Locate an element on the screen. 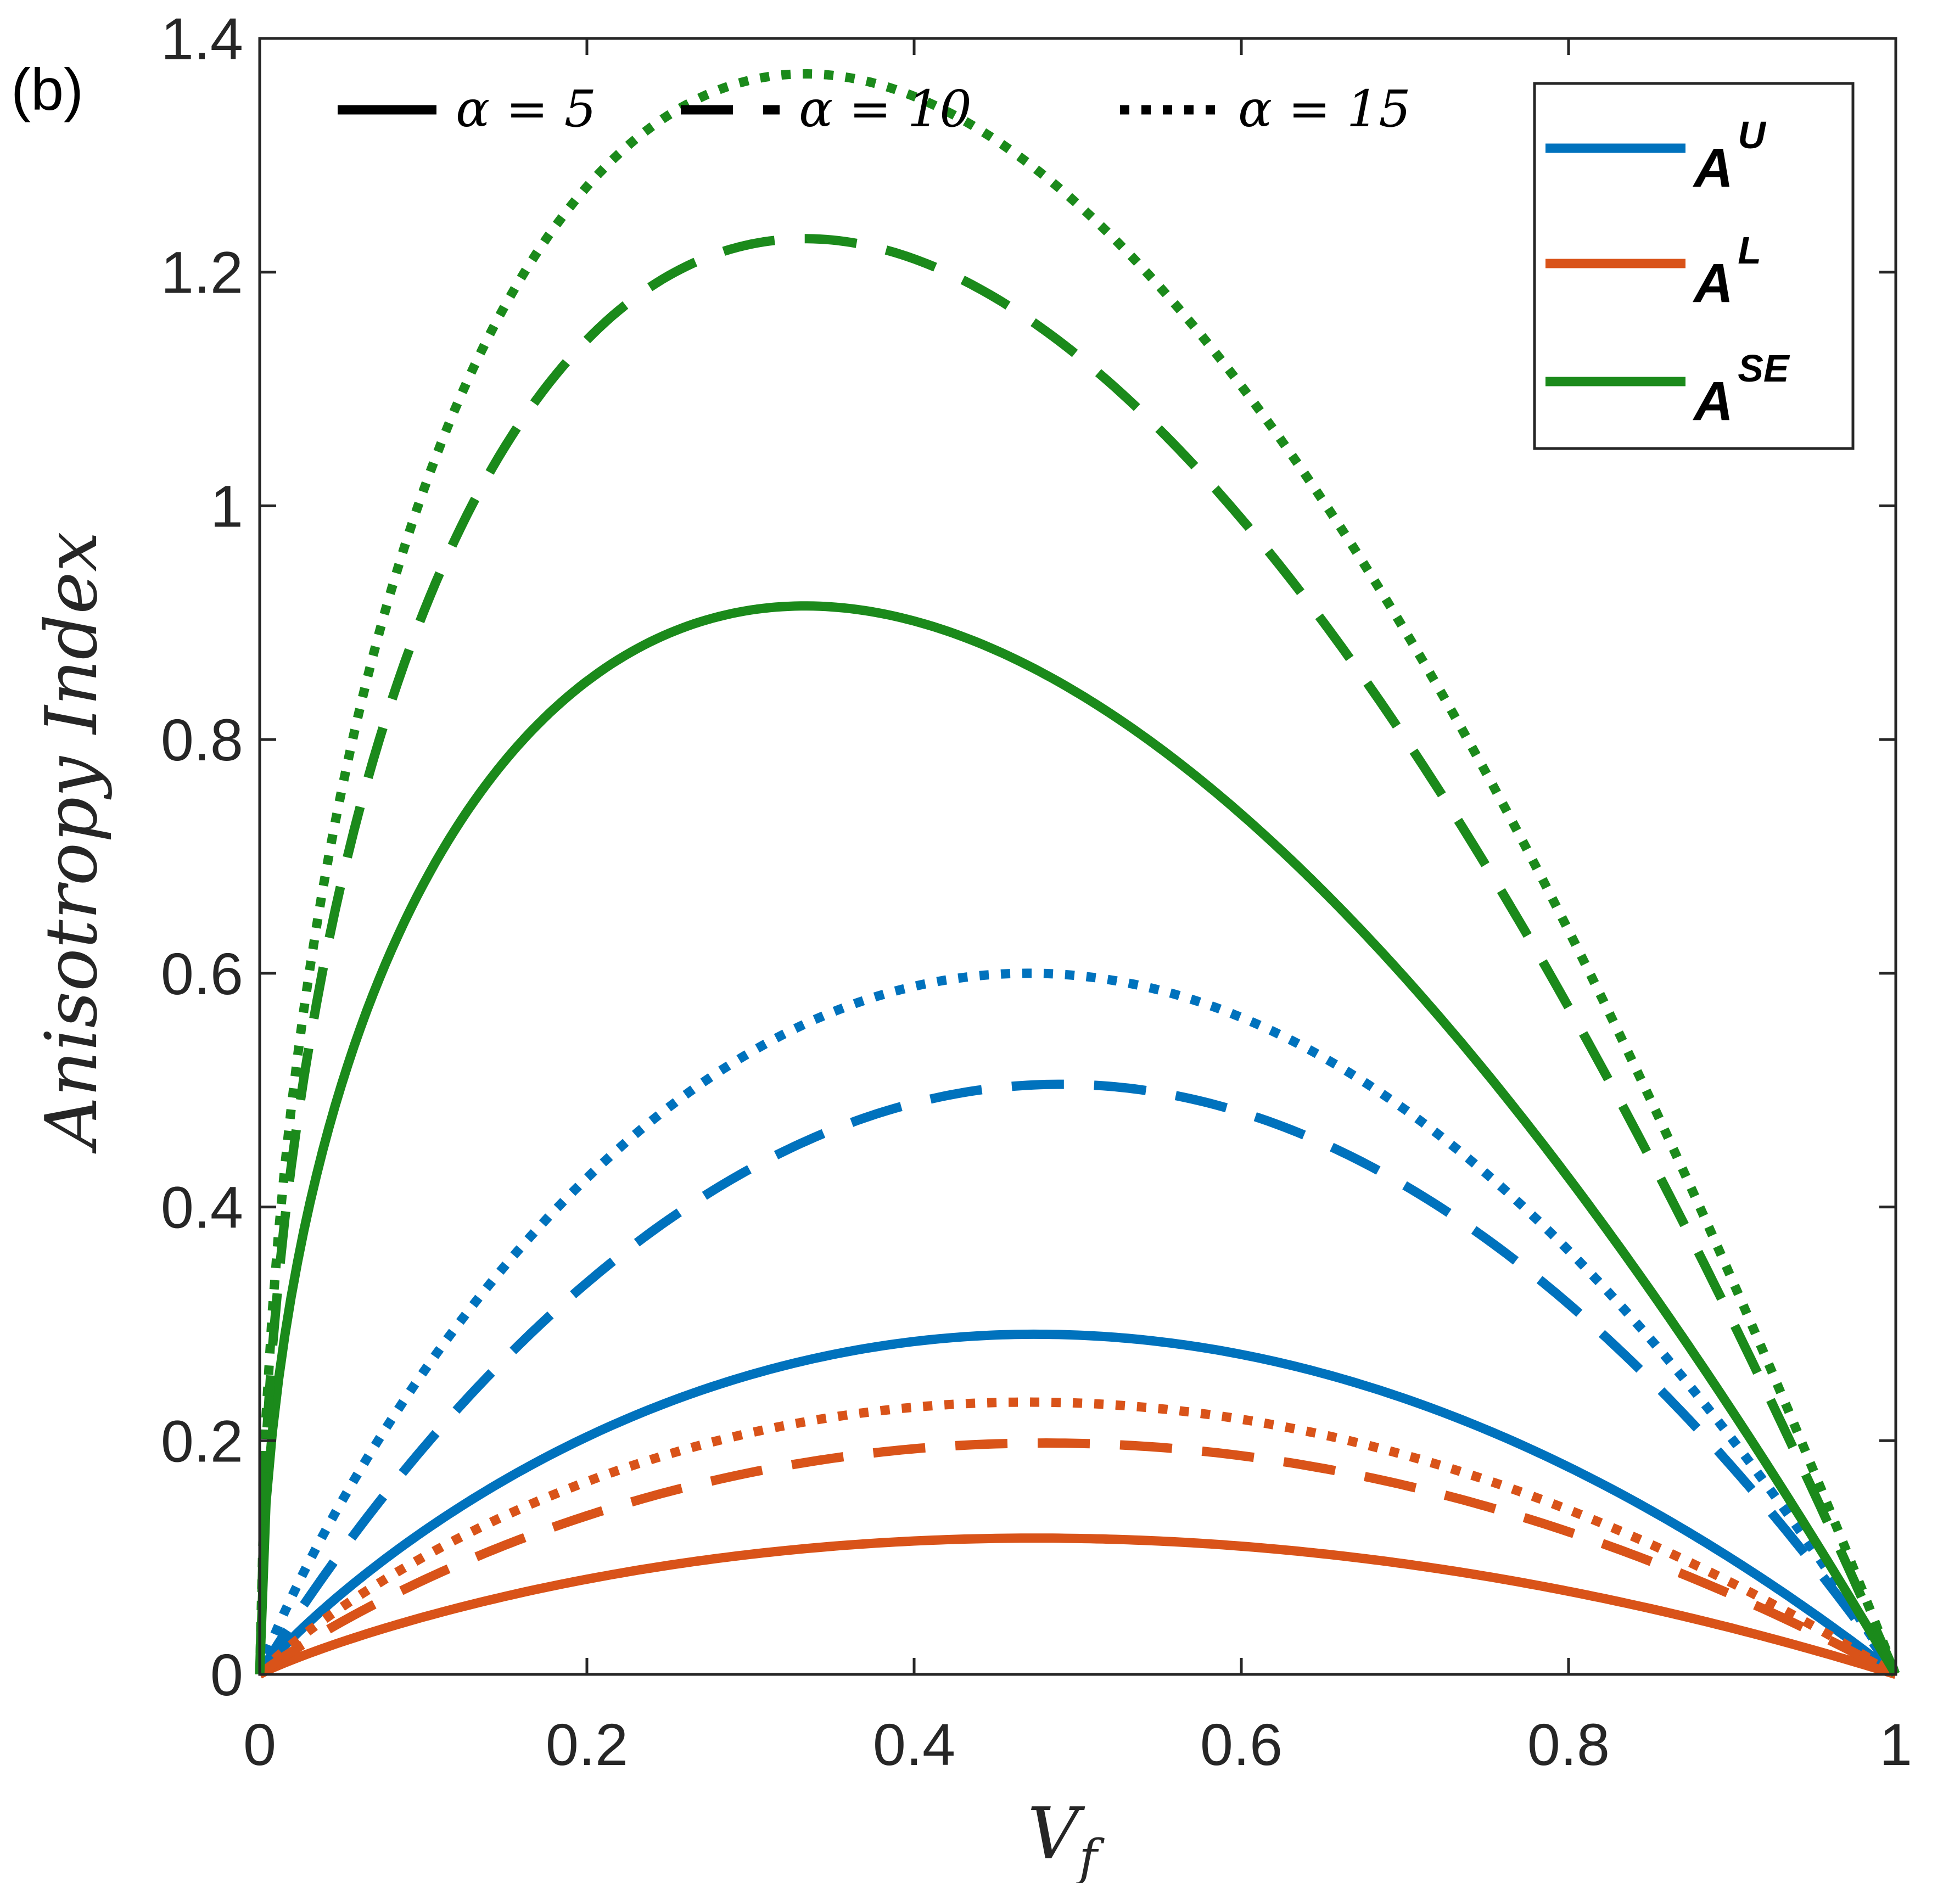 Image resolution: width=1960 pixels, height=1883 pixels. x-axis-title: Vf is located at coordinates (1066, 1838).